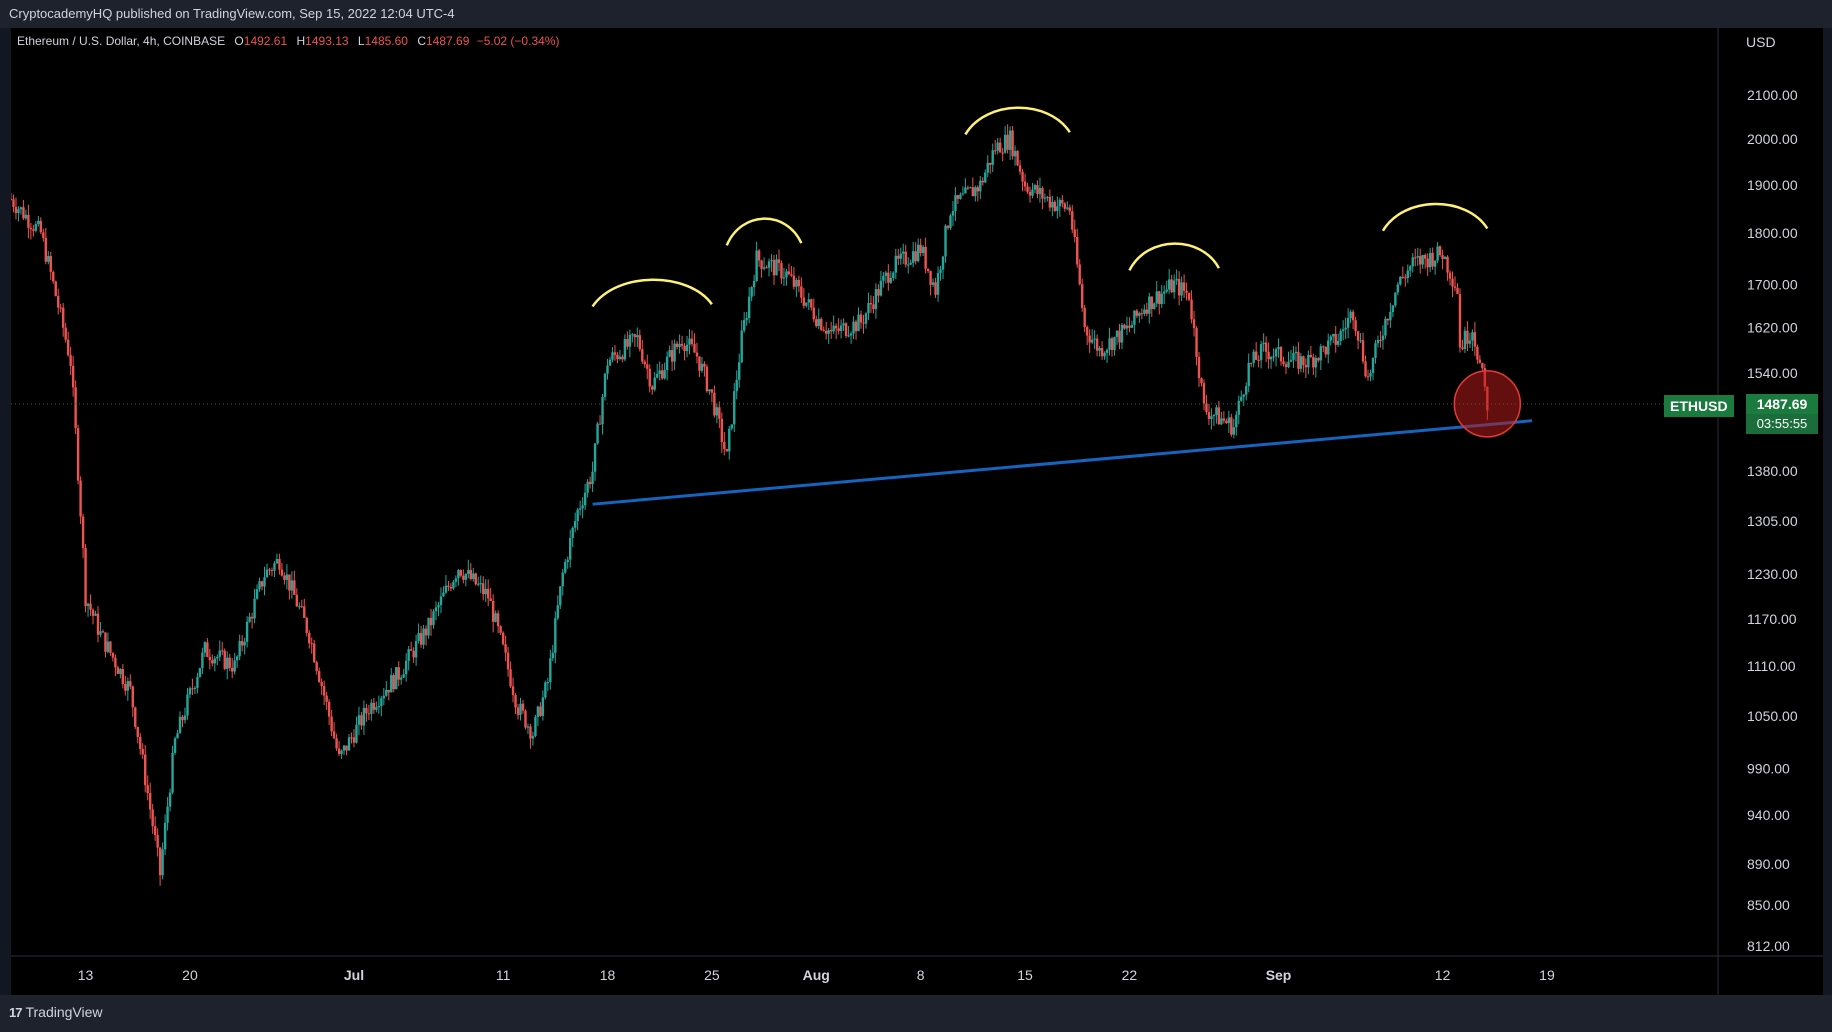  What do you see at coordinates (1062, 462) in the screenshot?
I see `support-trendline` at bounding box center [1062, 462].